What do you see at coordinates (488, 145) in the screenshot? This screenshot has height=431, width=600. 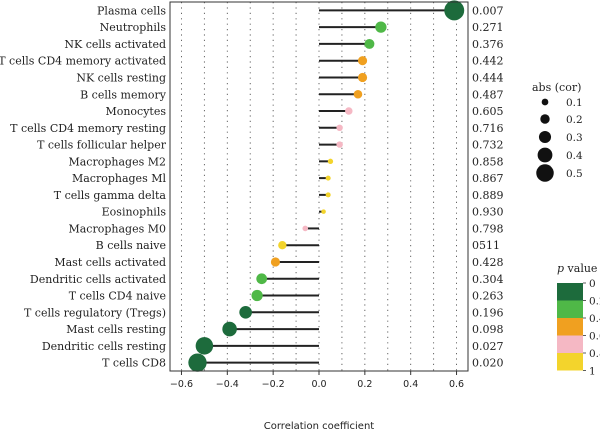 I see `pvalue-label: 0.732` at bounding box center [488, 145].